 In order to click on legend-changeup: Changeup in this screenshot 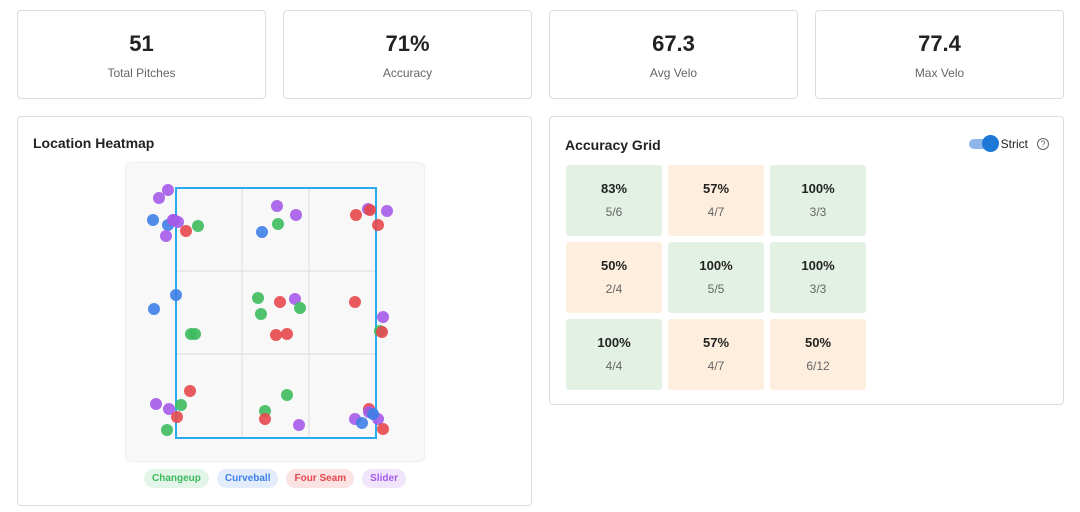, I will do `click(176, 478)`.